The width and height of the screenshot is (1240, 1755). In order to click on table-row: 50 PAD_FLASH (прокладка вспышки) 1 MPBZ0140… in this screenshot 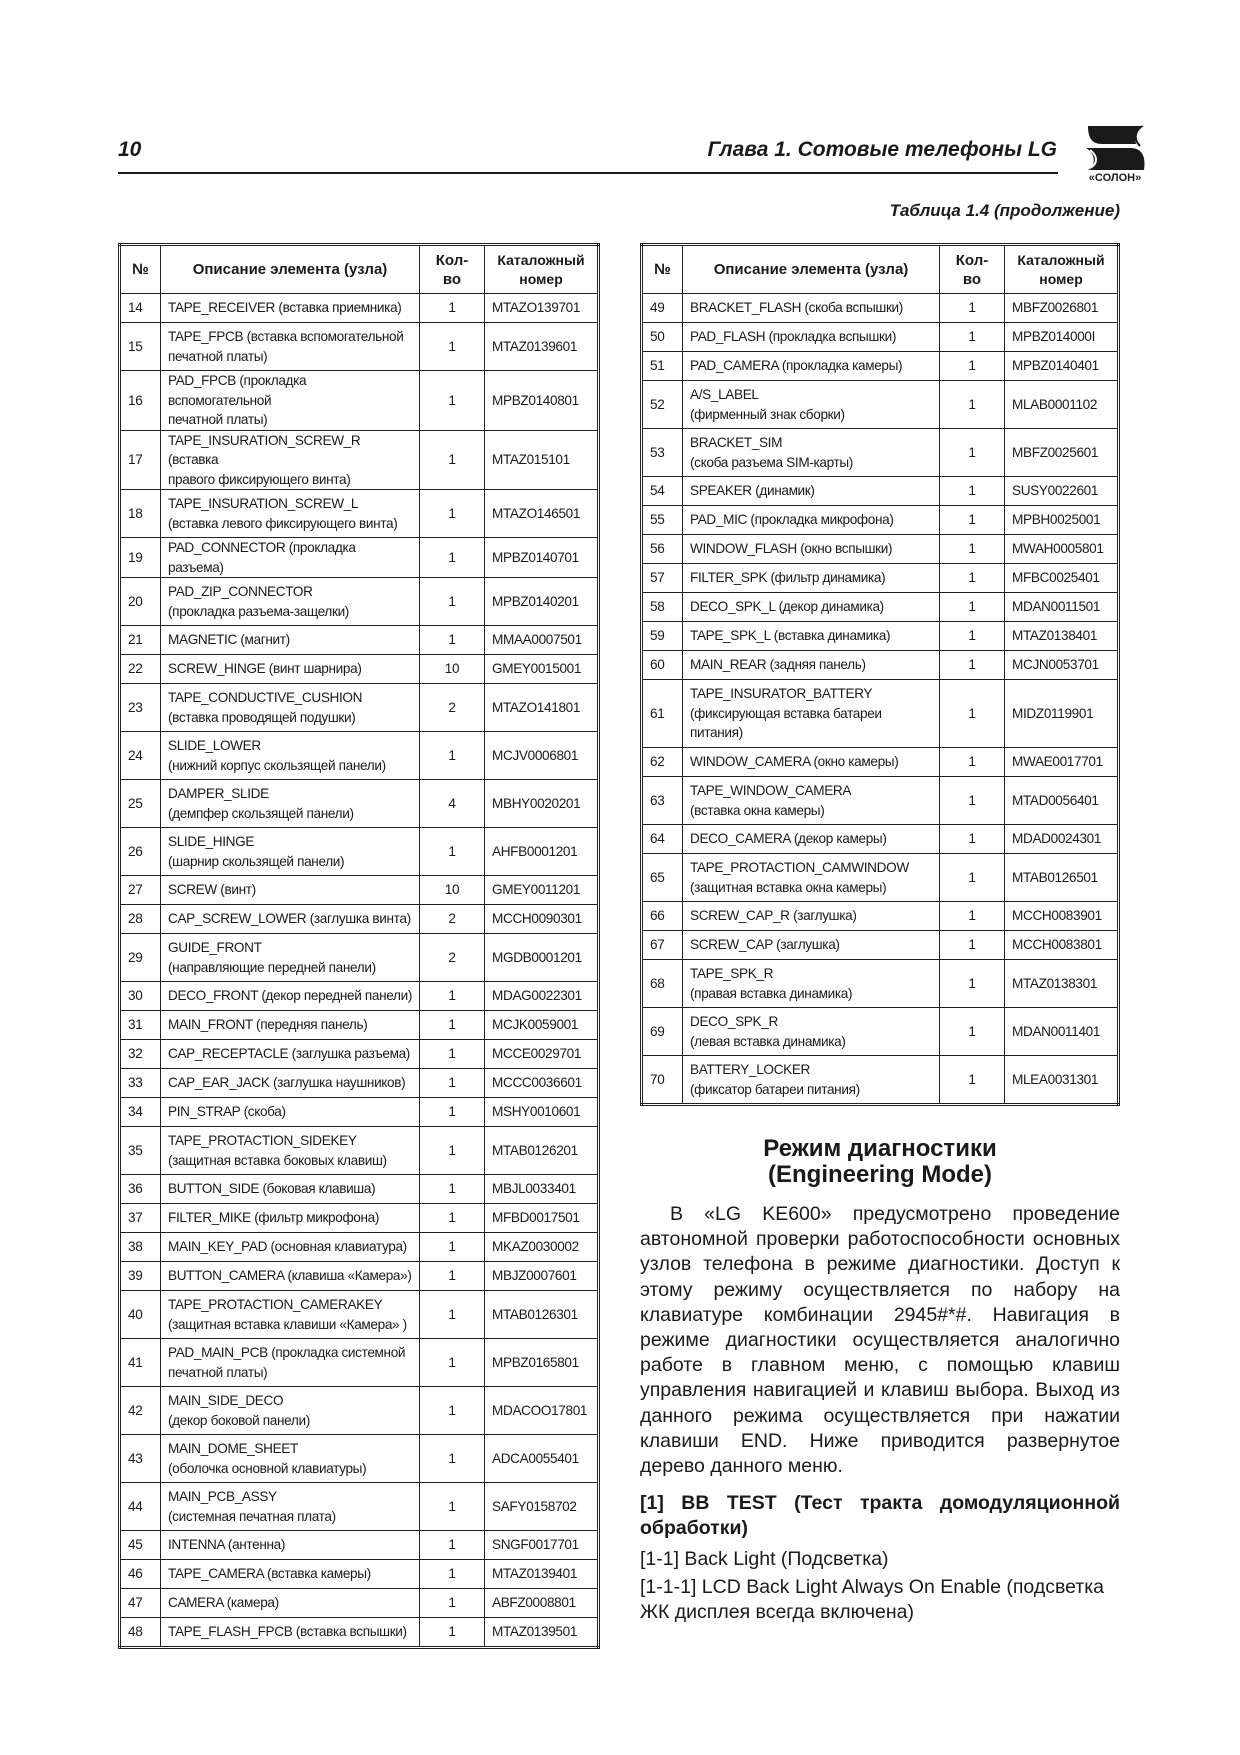, I will do `click(880, 337)`.